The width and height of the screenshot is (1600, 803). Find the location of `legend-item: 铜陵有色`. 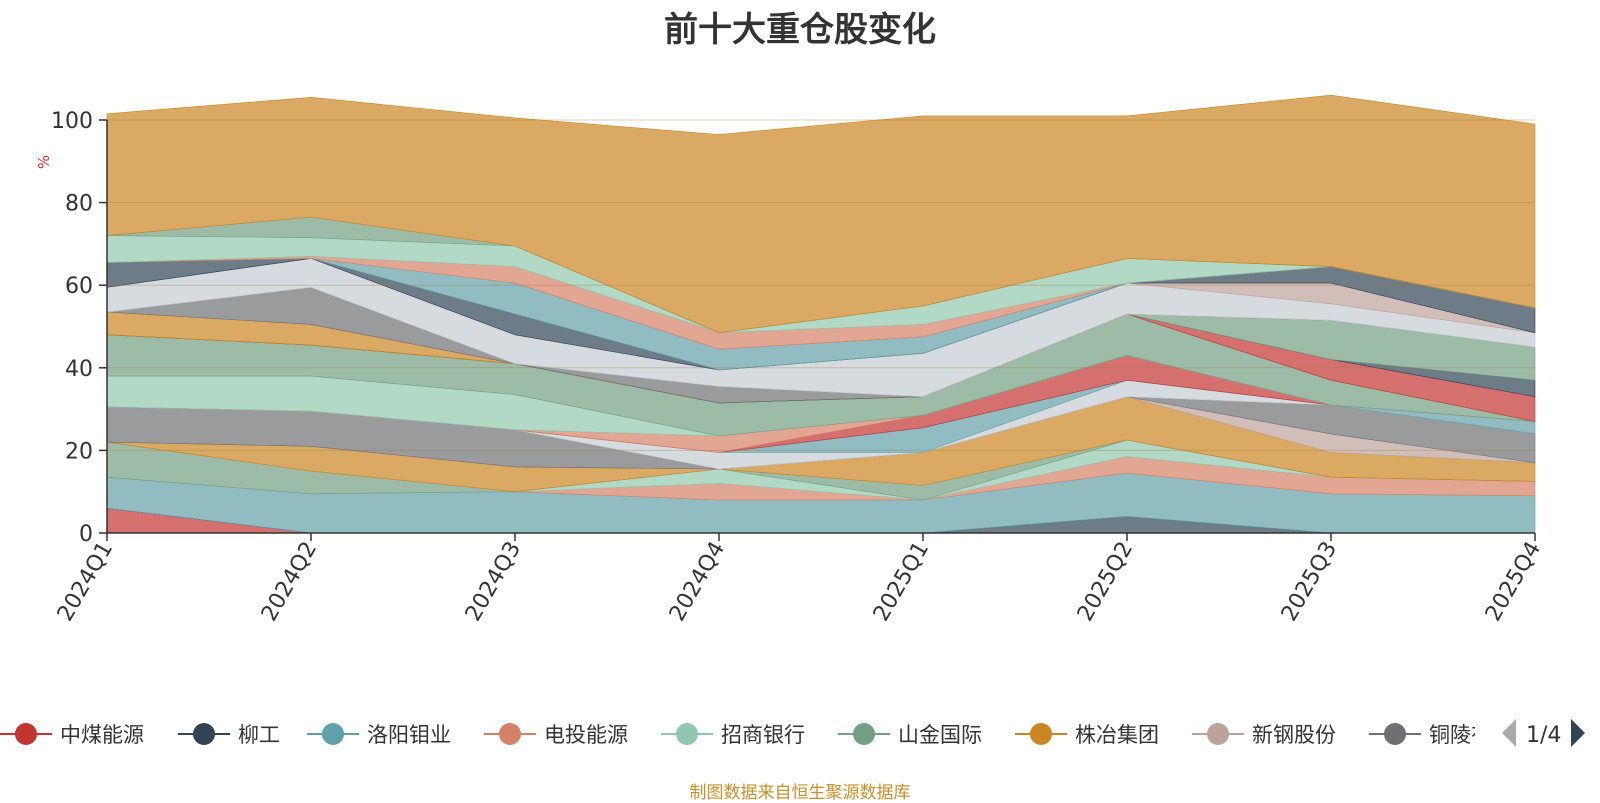

legend-item: 铜陵有色 is located at coordinates (1422, 734).